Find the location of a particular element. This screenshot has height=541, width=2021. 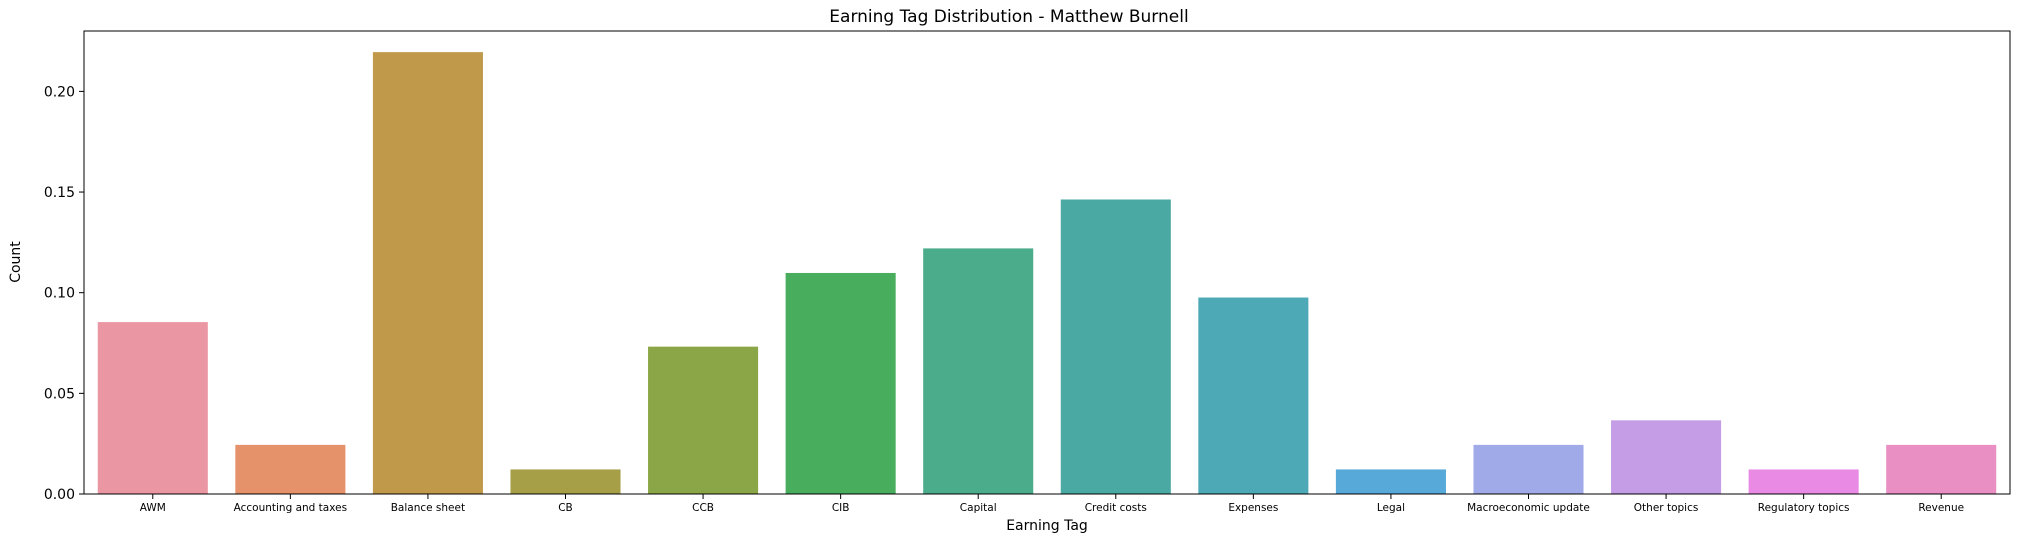

x-tick-label: Other topics is located at coordinates (1666, 508).